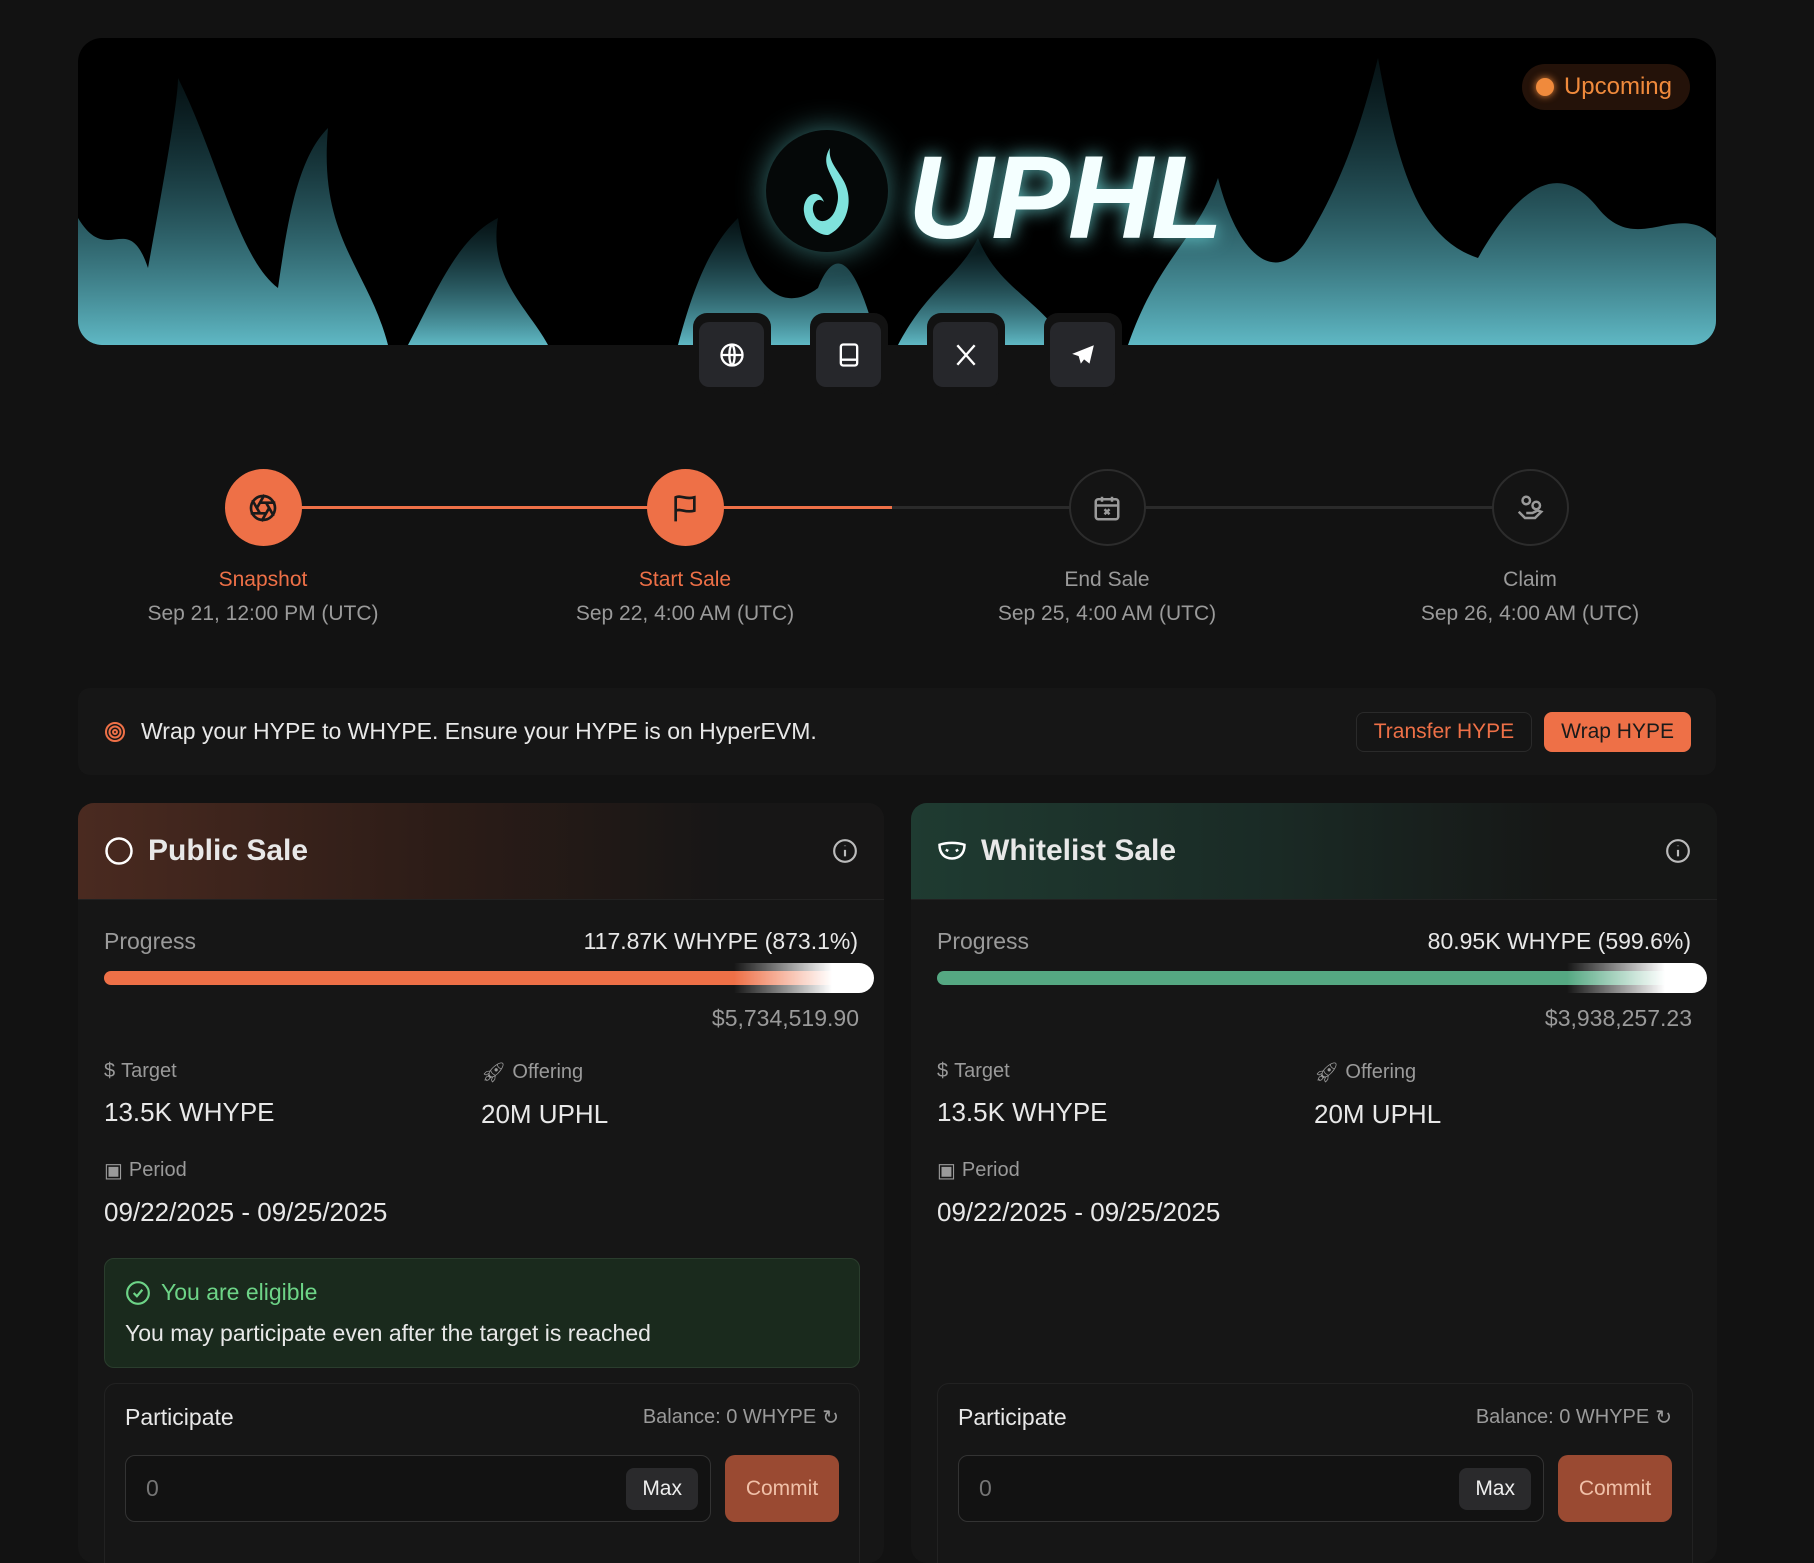 This screenshot has height=1563, width=1814. What do you see at coordinates (1544, 87) in the screenshot?
I see `status-dot-icon` at bounding box center [1544, 87].